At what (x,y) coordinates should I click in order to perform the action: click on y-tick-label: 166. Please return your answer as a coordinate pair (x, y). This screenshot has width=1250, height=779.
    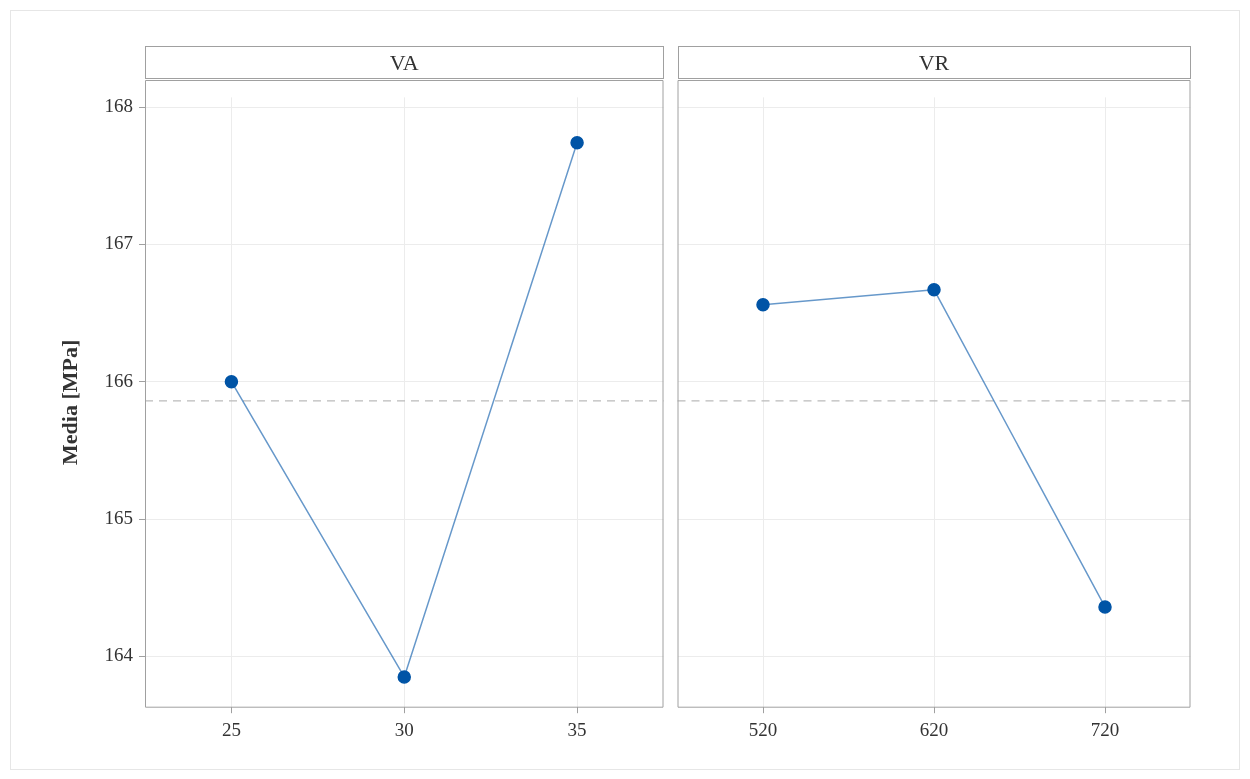
    Looking at the image, I should click on (118, 380).